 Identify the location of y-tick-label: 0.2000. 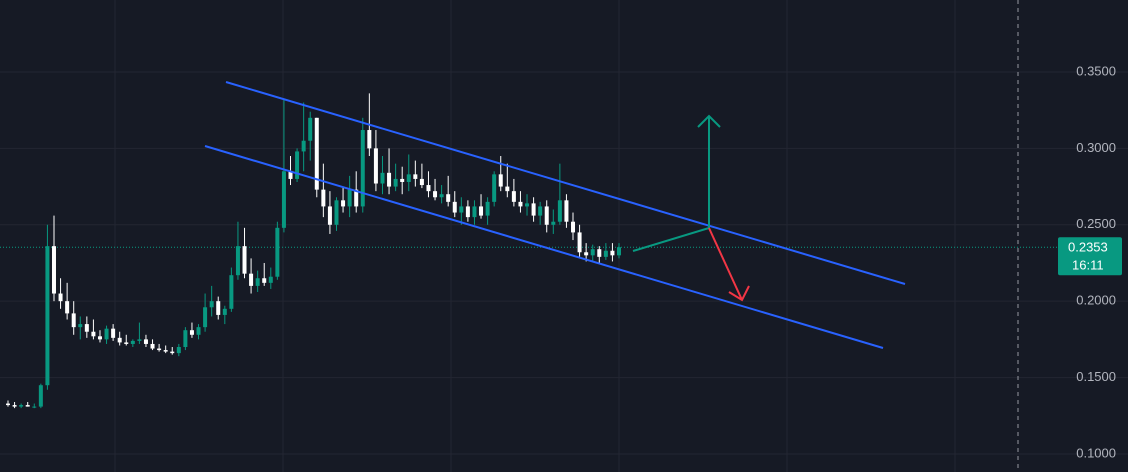
(1096, 300).